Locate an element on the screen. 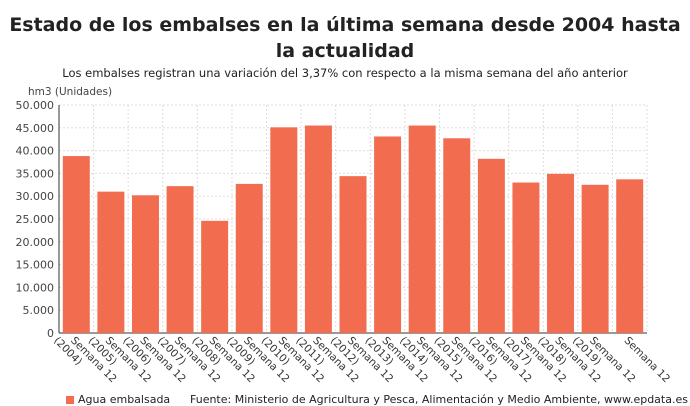 This screenshot has width=690, height=406. y-tick-label: 0 is located at coordinates (50, 333).